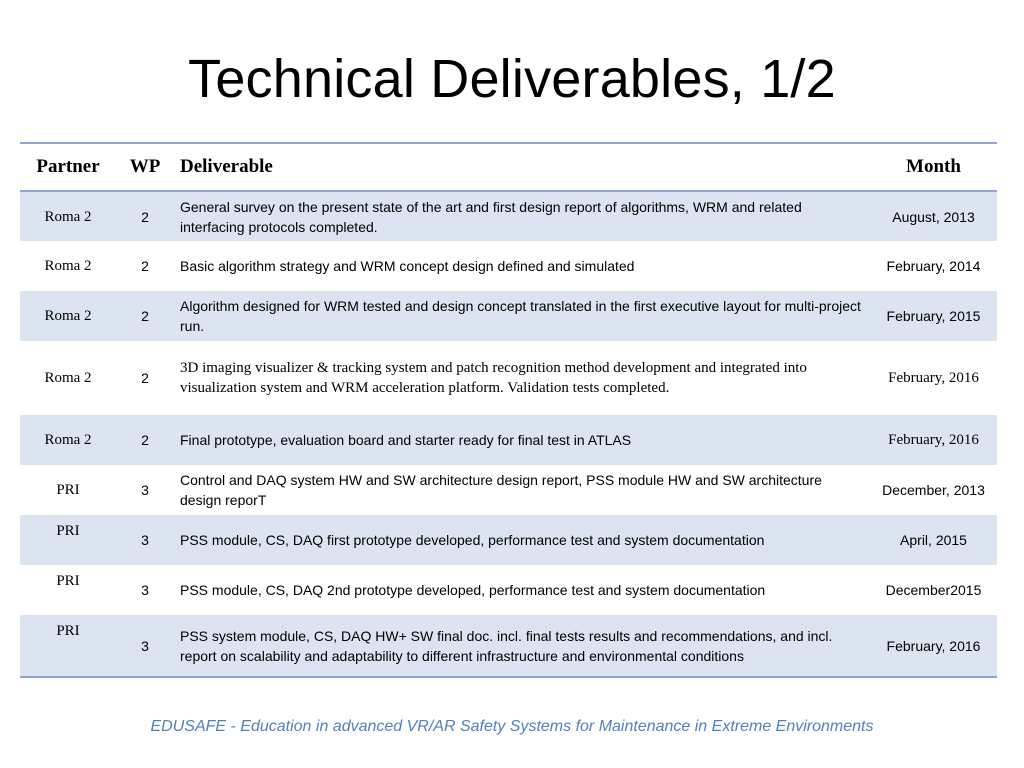 This screenshot has width=1024, height=768. I want to click on cell-month: December2015, so click(933, 590).